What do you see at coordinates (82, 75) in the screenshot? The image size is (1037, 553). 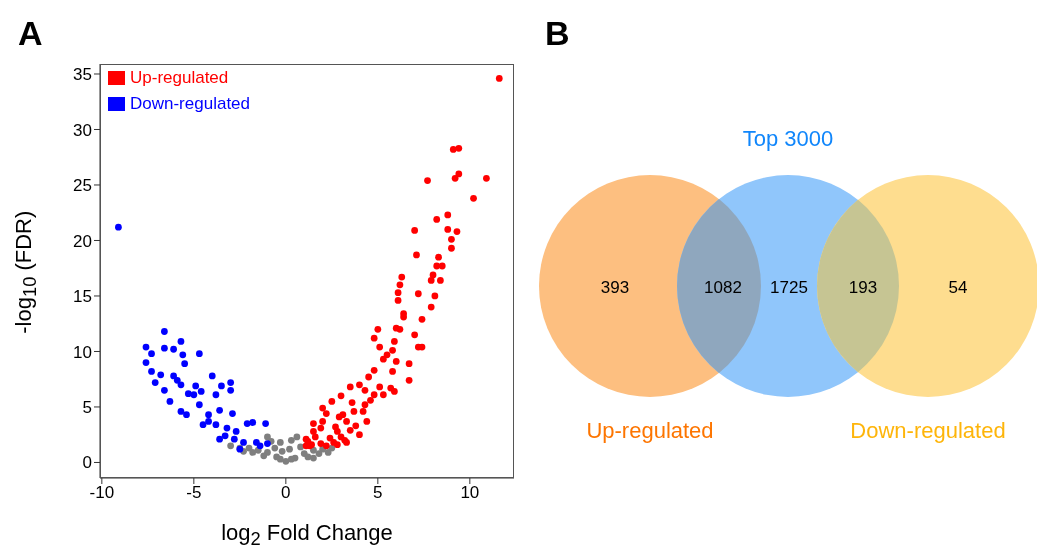 I see `y-tick-label: 35` at bounding box center [82, 75].